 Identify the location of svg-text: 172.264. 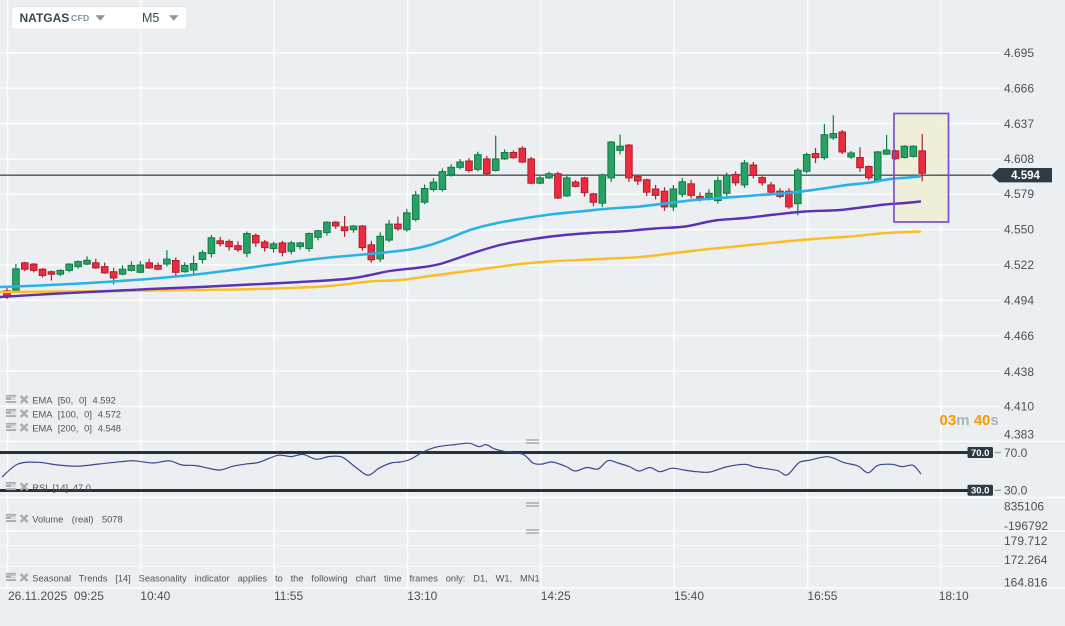
(1026, 560).